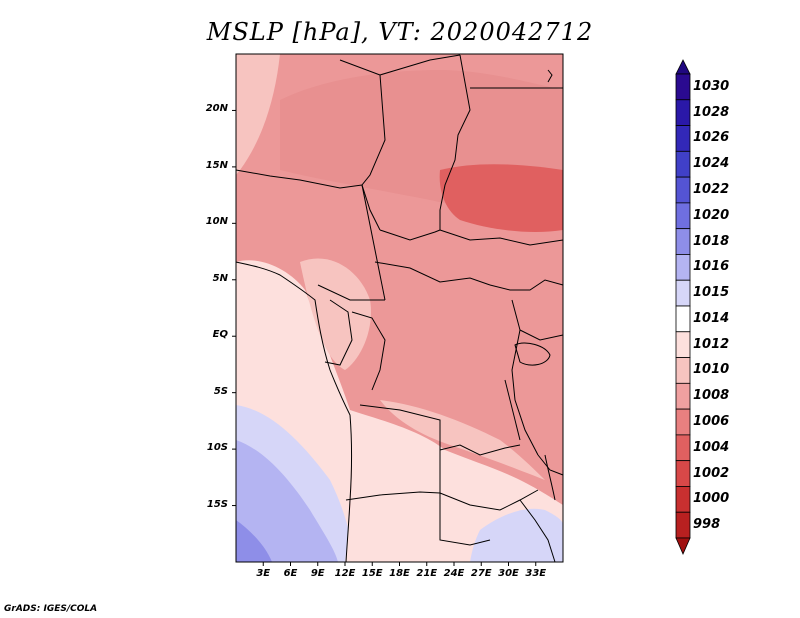 This screenshot has width=800, height=618. What do you see at coordinates (373, 242) in the screenshot?
I see `border-cameroon-east` at bounding box center [373, 242].